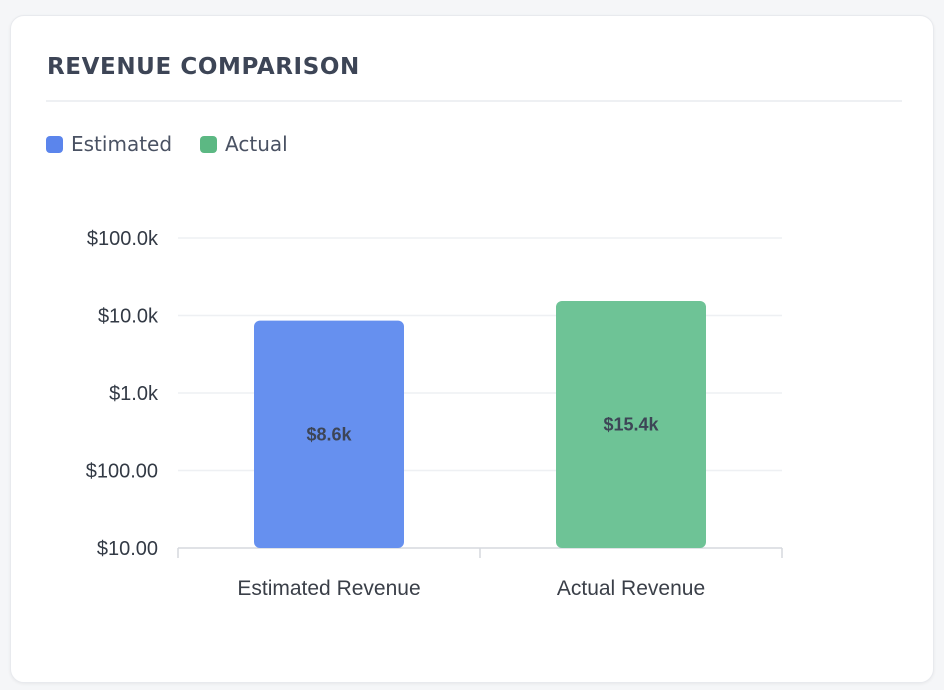 The height and width of the screenshot is (690, 944). I want to click on bar-value-label: $8.6k, so click(329, 434).